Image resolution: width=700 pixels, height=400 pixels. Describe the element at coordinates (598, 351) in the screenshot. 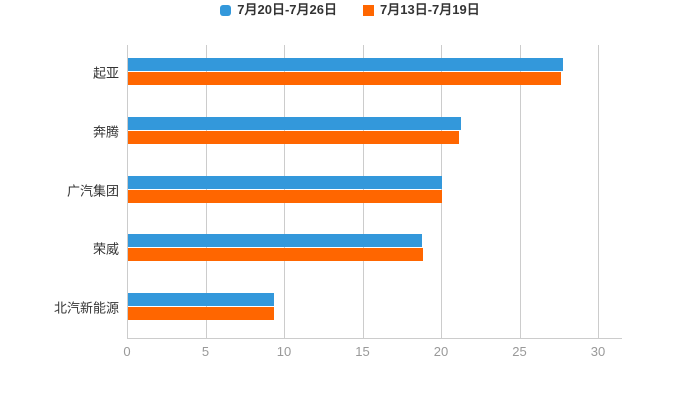

I see `x-axis-tick-label: 30` at that location.